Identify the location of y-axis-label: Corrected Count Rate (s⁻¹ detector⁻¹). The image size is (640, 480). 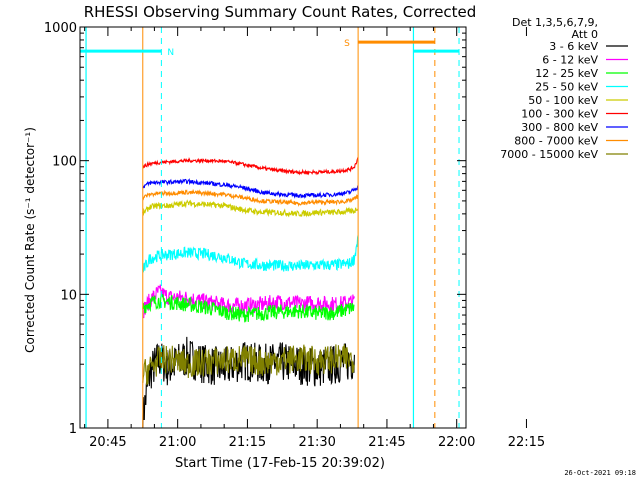
(30, 240).